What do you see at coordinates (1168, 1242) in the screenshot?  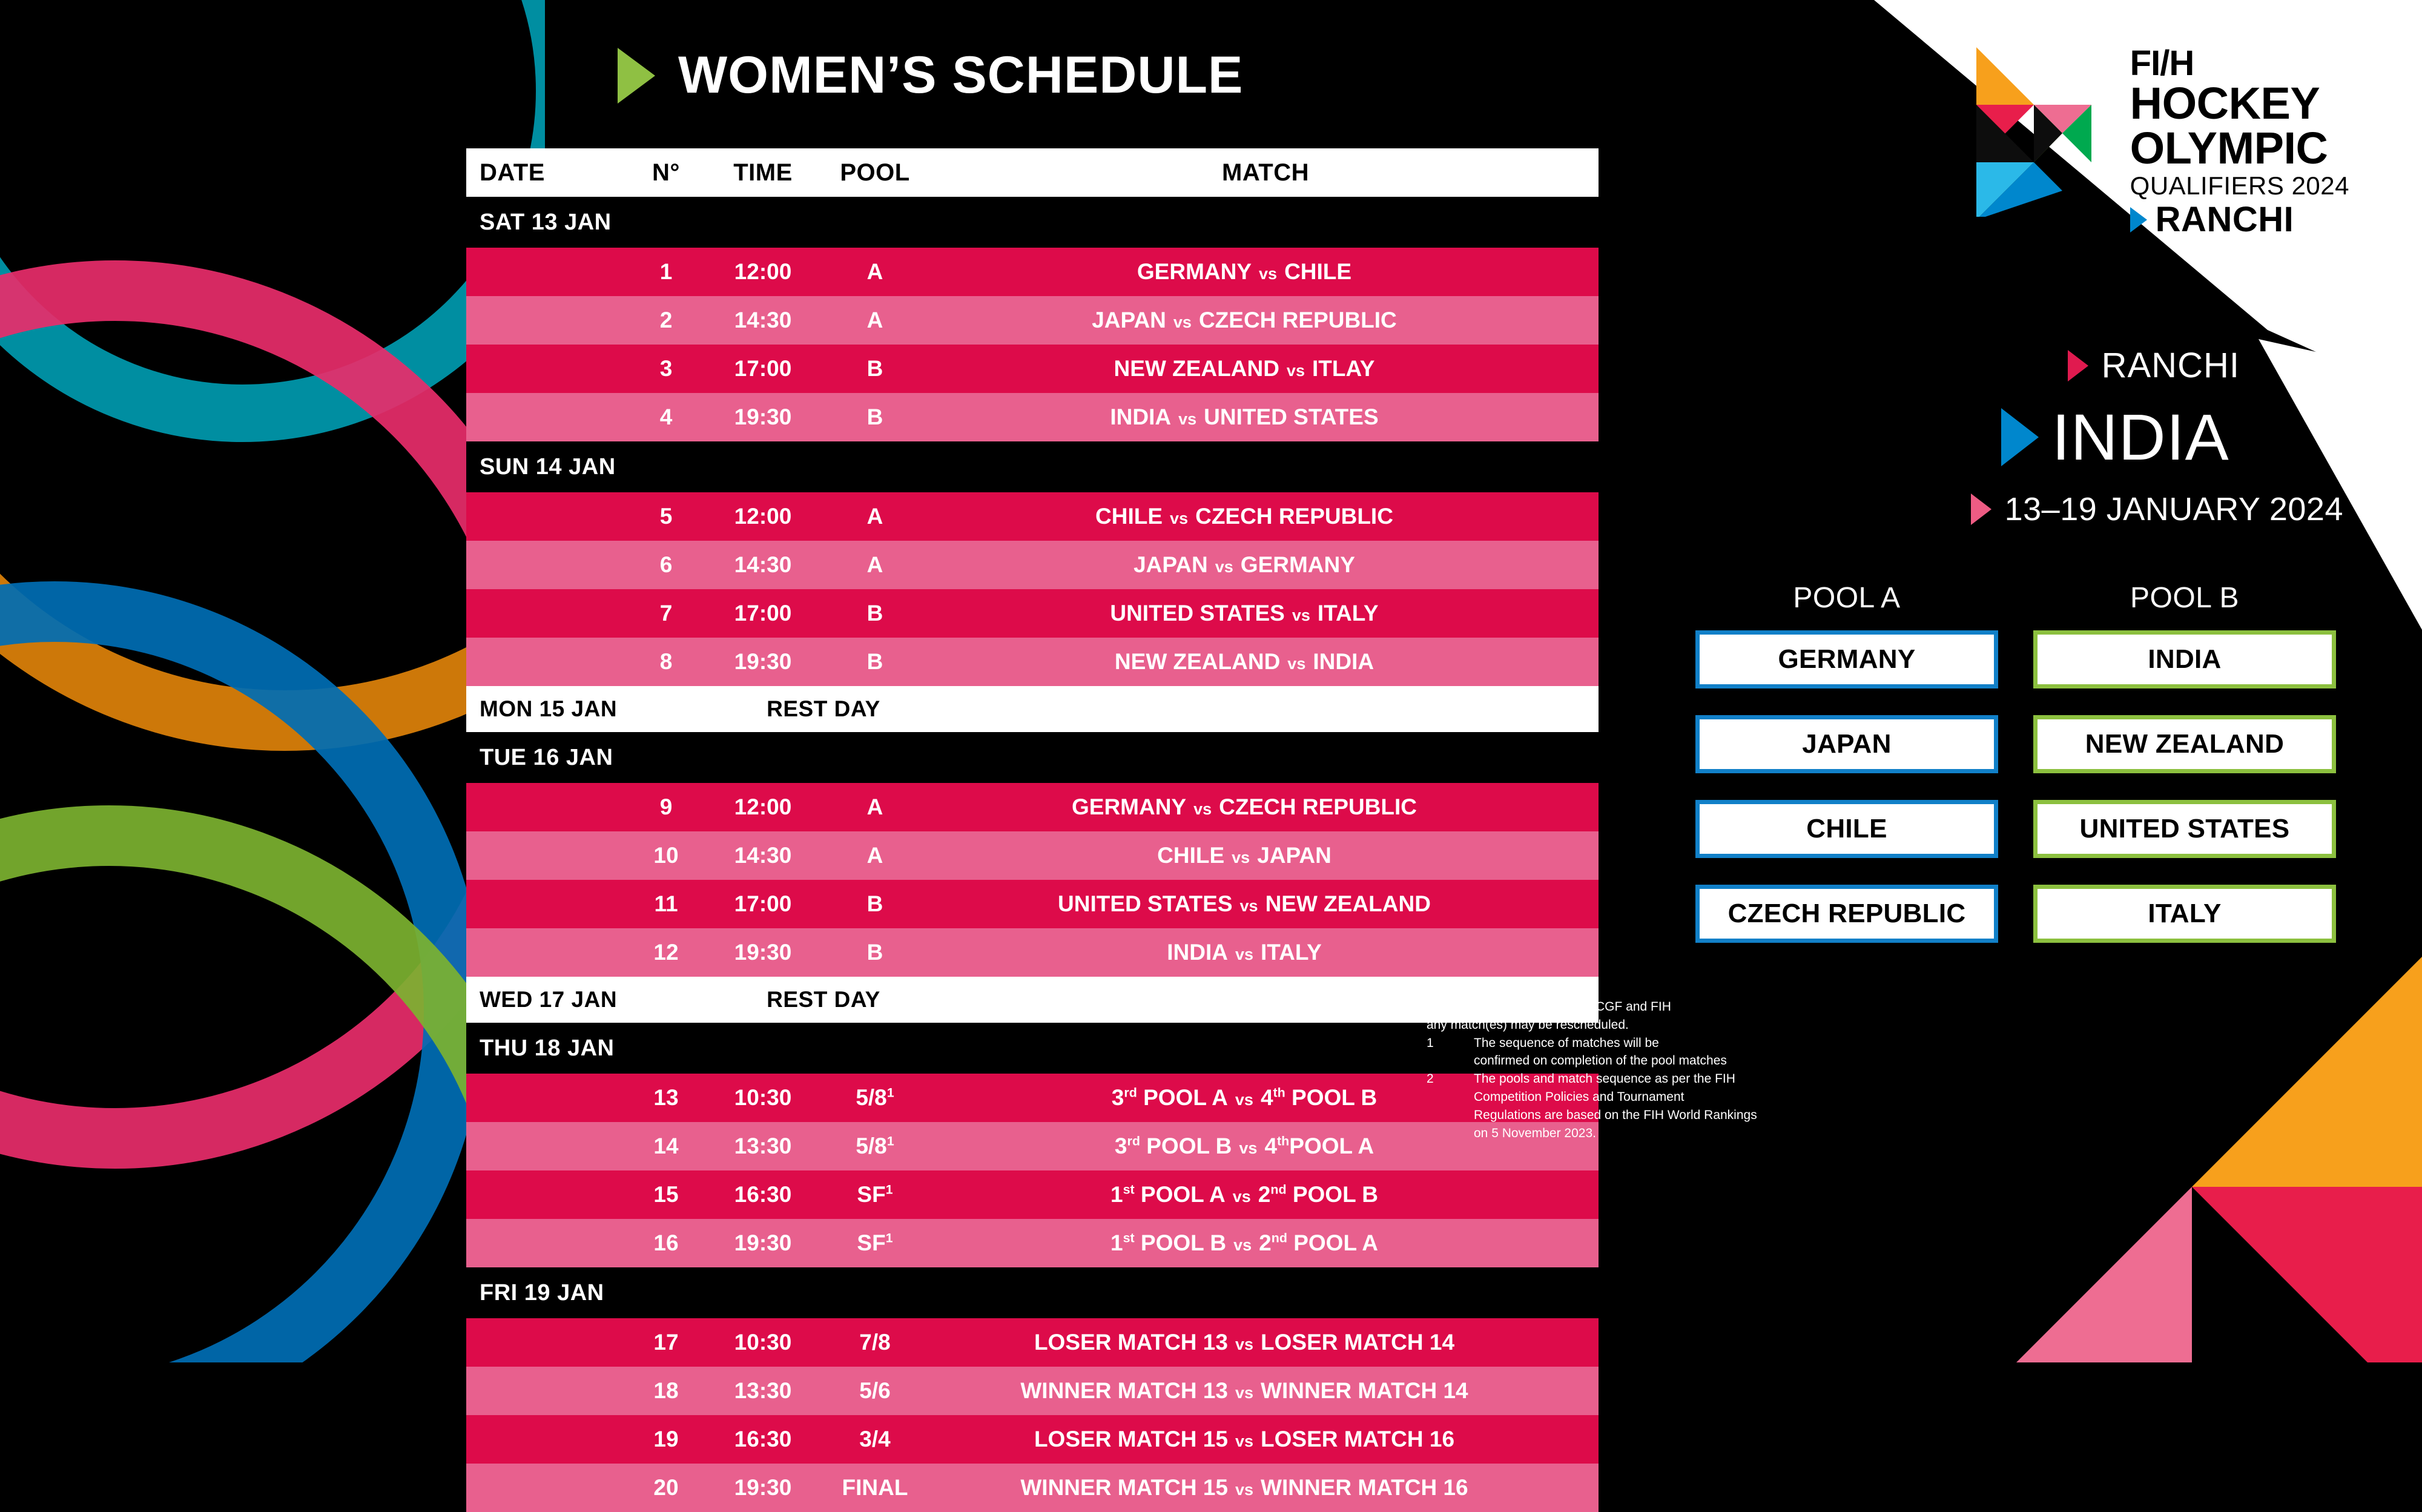 I see `match-team-1: 1st POOL B` at bounding box center [1168, 1242].